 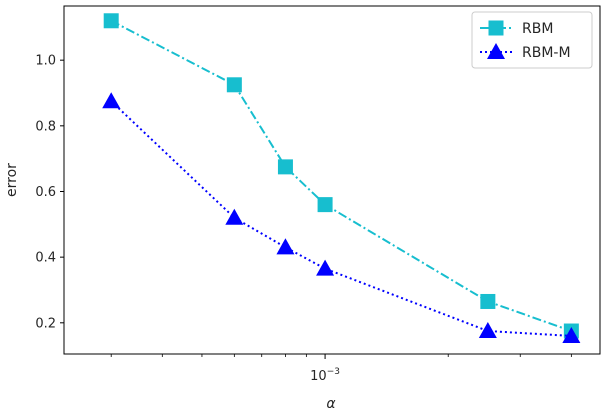 What do you see at coordinates (516, 28) in the screenshot?
I see `legend-entry-0: RBM` at bounding box center [516, 28].